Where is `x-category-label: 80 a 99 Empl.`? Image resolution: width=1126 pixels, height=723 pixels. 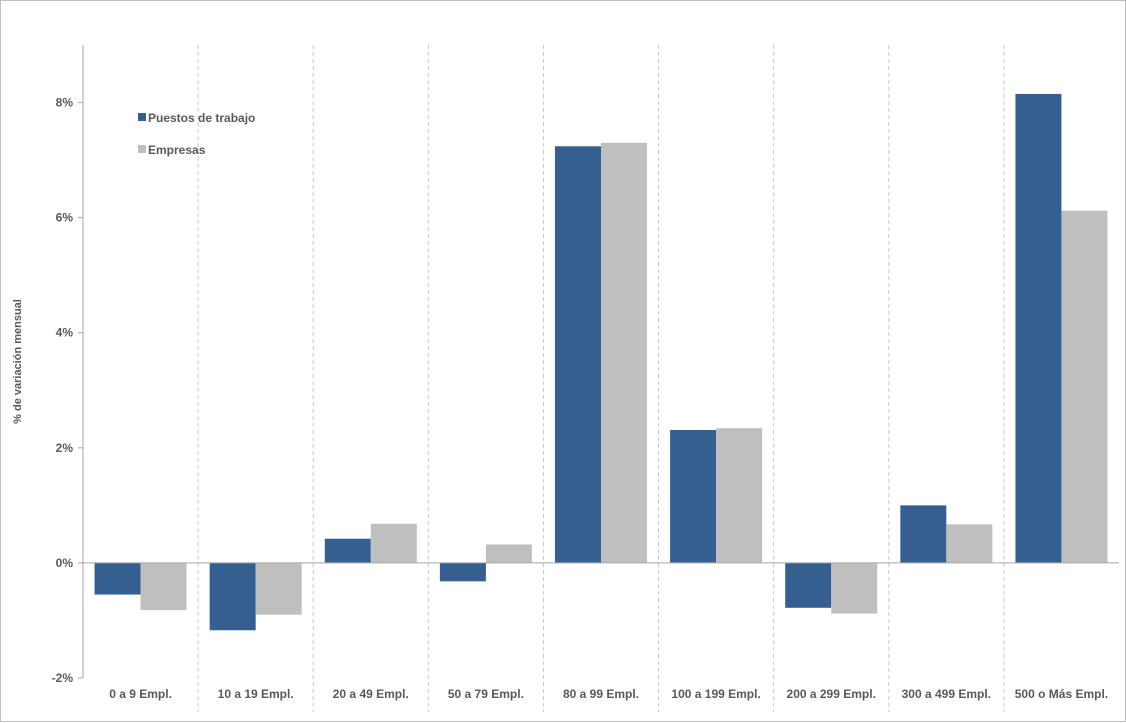
x-category-label: 80 a 99 Empl. is located at coordinates (601, 694).